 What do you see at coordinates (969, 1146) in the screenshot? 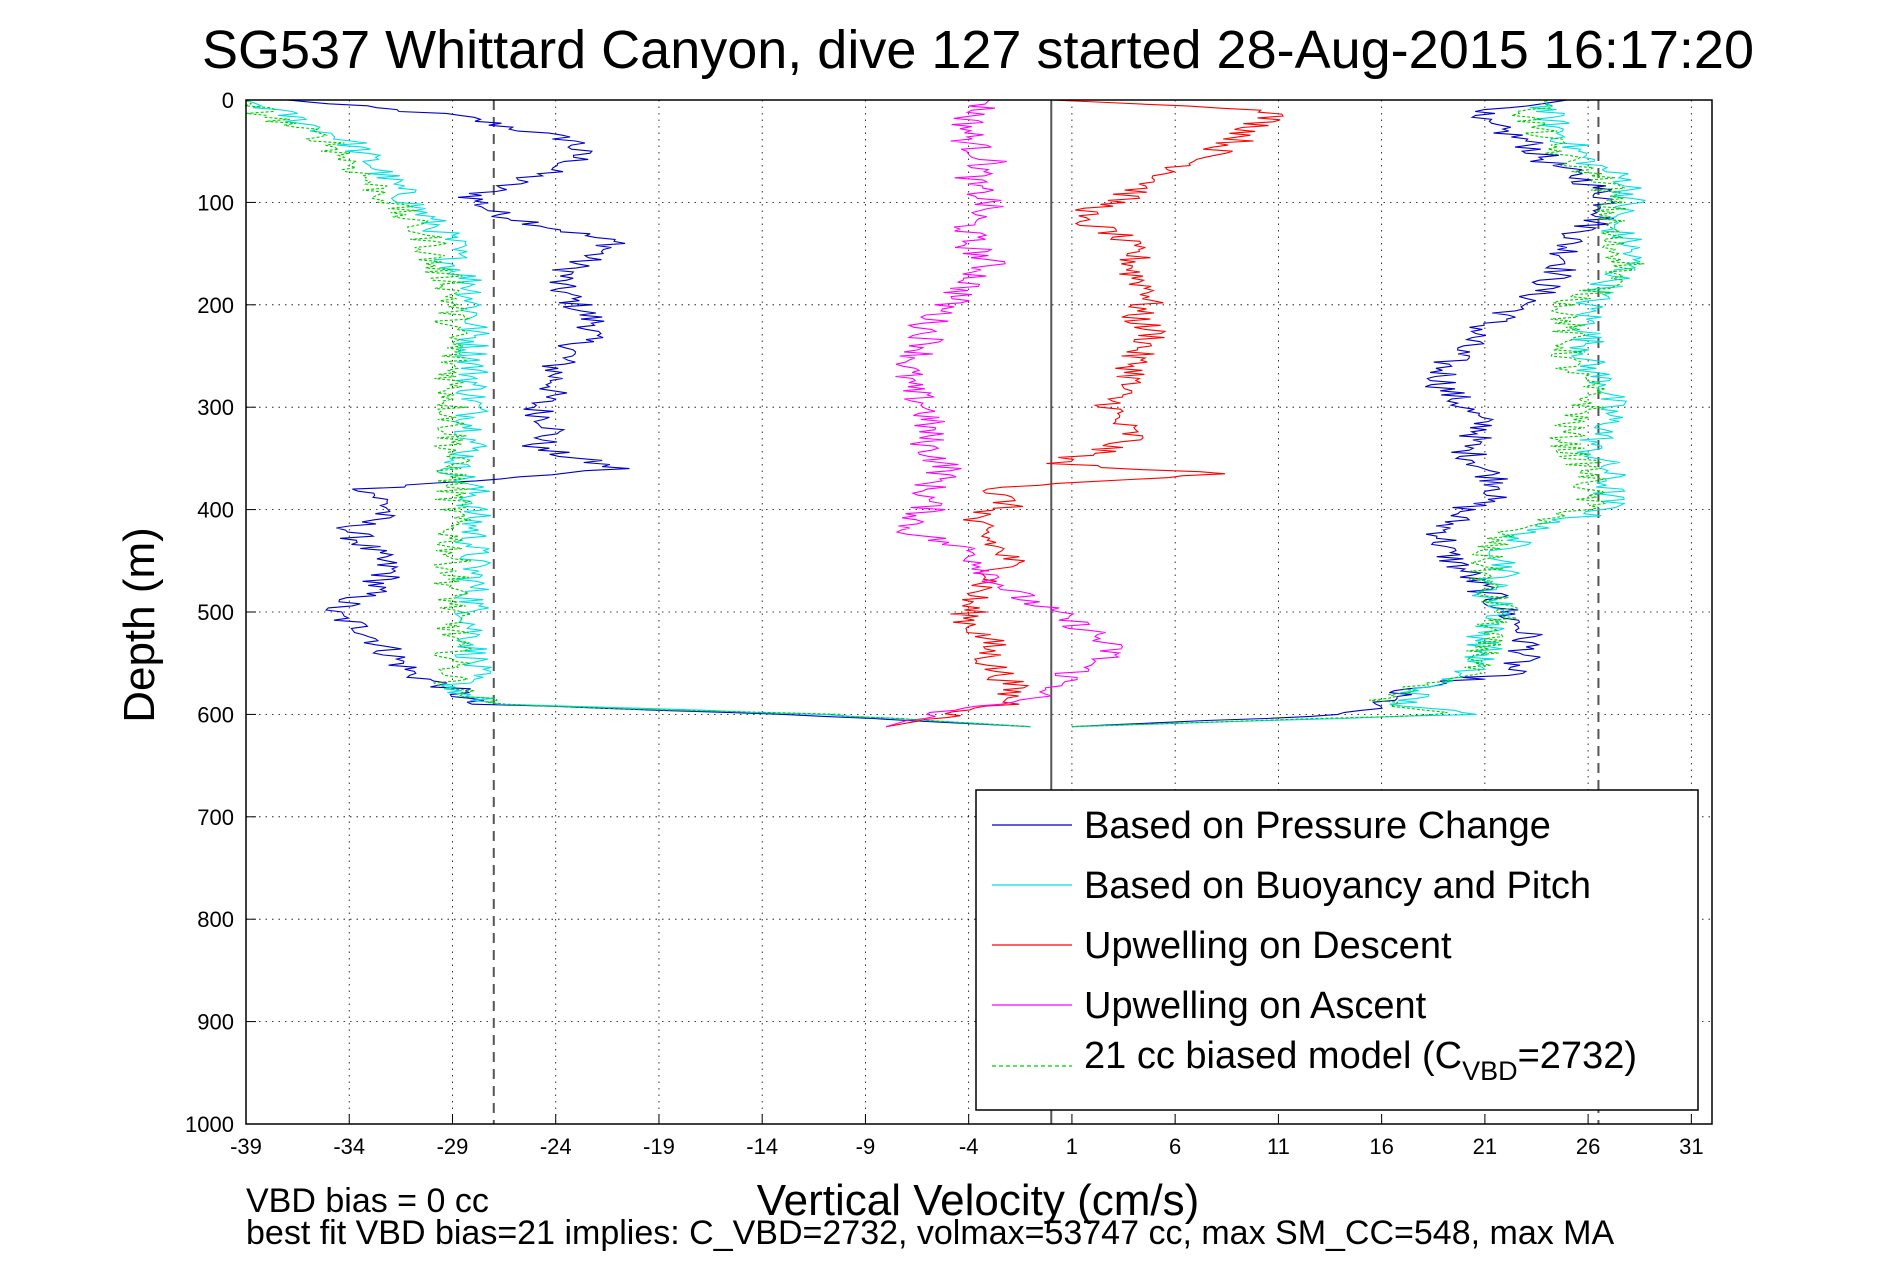
I see `x-tick-label: -4` at bounding box center [969, 1146].